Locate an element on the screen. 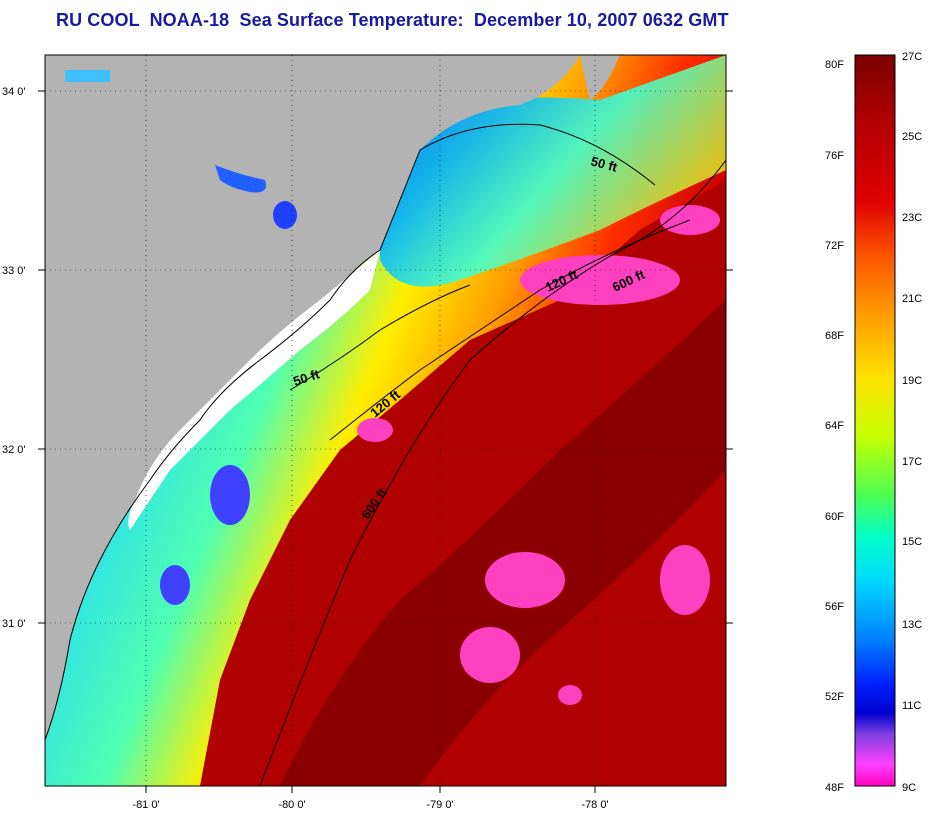  lat-label-33: 33 0' is located at coordinates (14, 271).